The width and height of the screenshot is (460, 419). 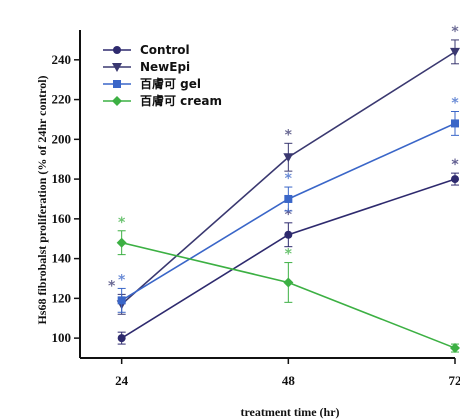 I want to click on y-tick-label: 100, so click(x=62, y=337).